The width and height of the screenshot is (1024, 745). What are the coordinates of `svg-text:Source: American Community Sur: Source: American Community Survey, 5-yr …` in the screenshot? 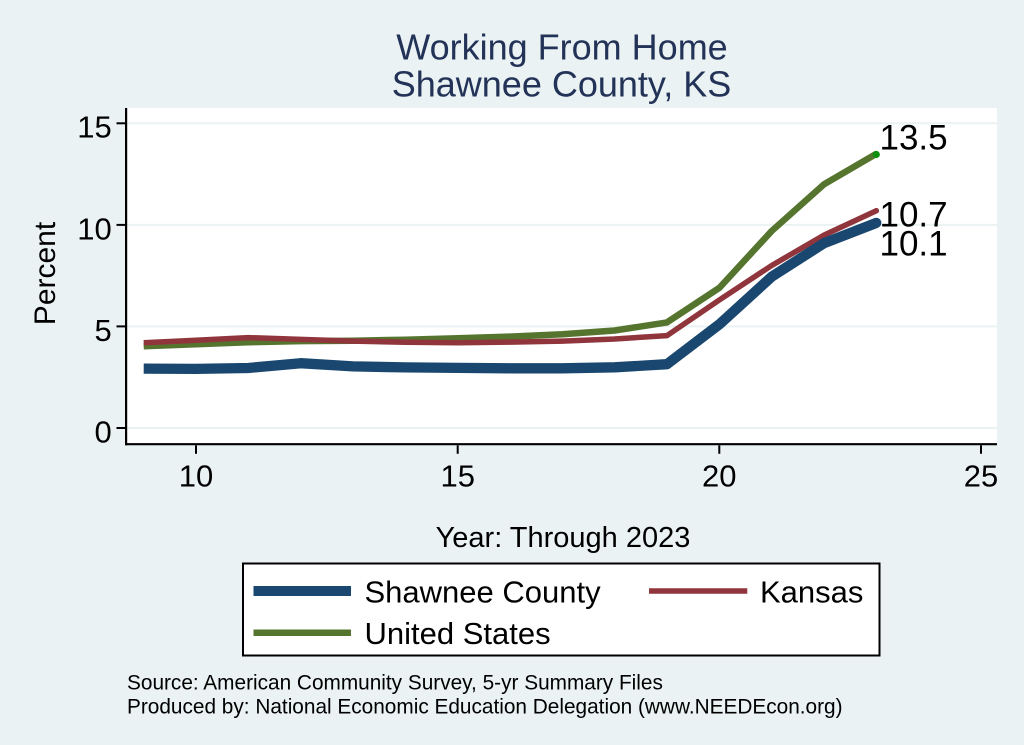 It's located at (395, 682).